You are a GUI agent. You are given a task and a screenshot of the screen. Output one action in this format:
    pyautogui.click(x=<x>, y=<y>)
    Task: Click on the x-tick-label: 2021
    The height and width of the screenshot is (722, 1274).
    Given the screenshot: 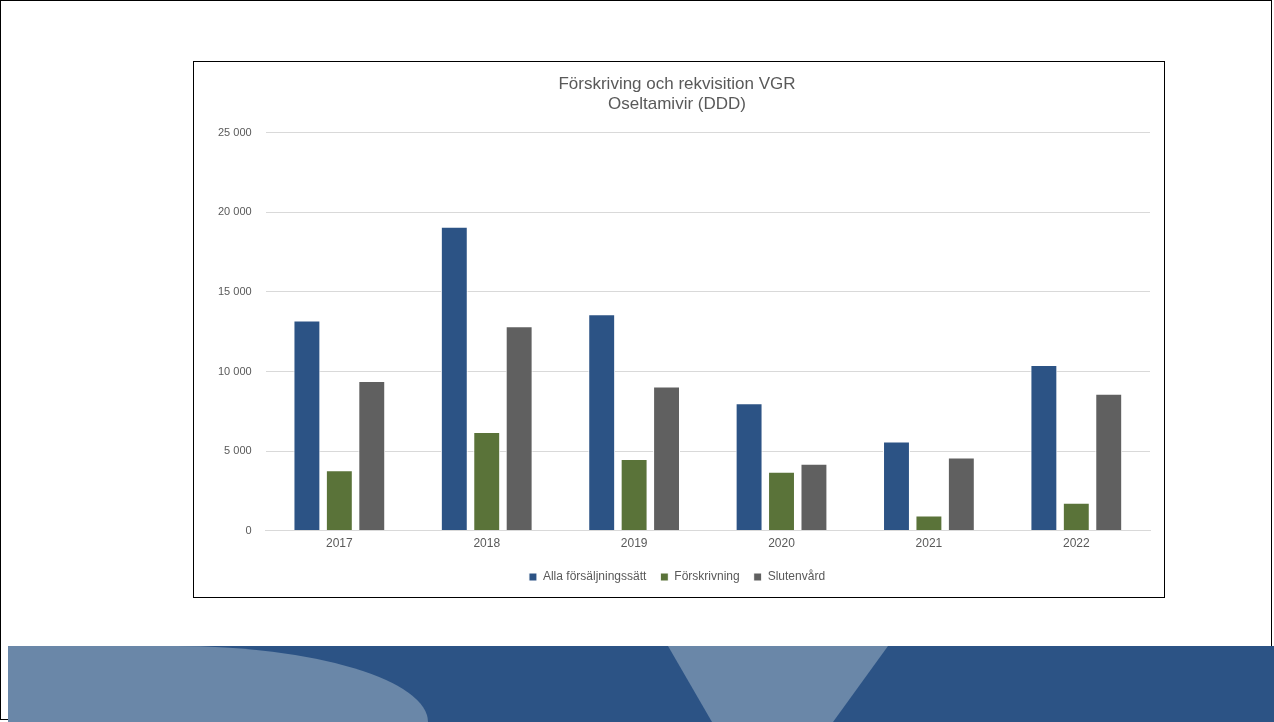 What is the action you would take?
    pyautogui.click(x=929, y=543)
    